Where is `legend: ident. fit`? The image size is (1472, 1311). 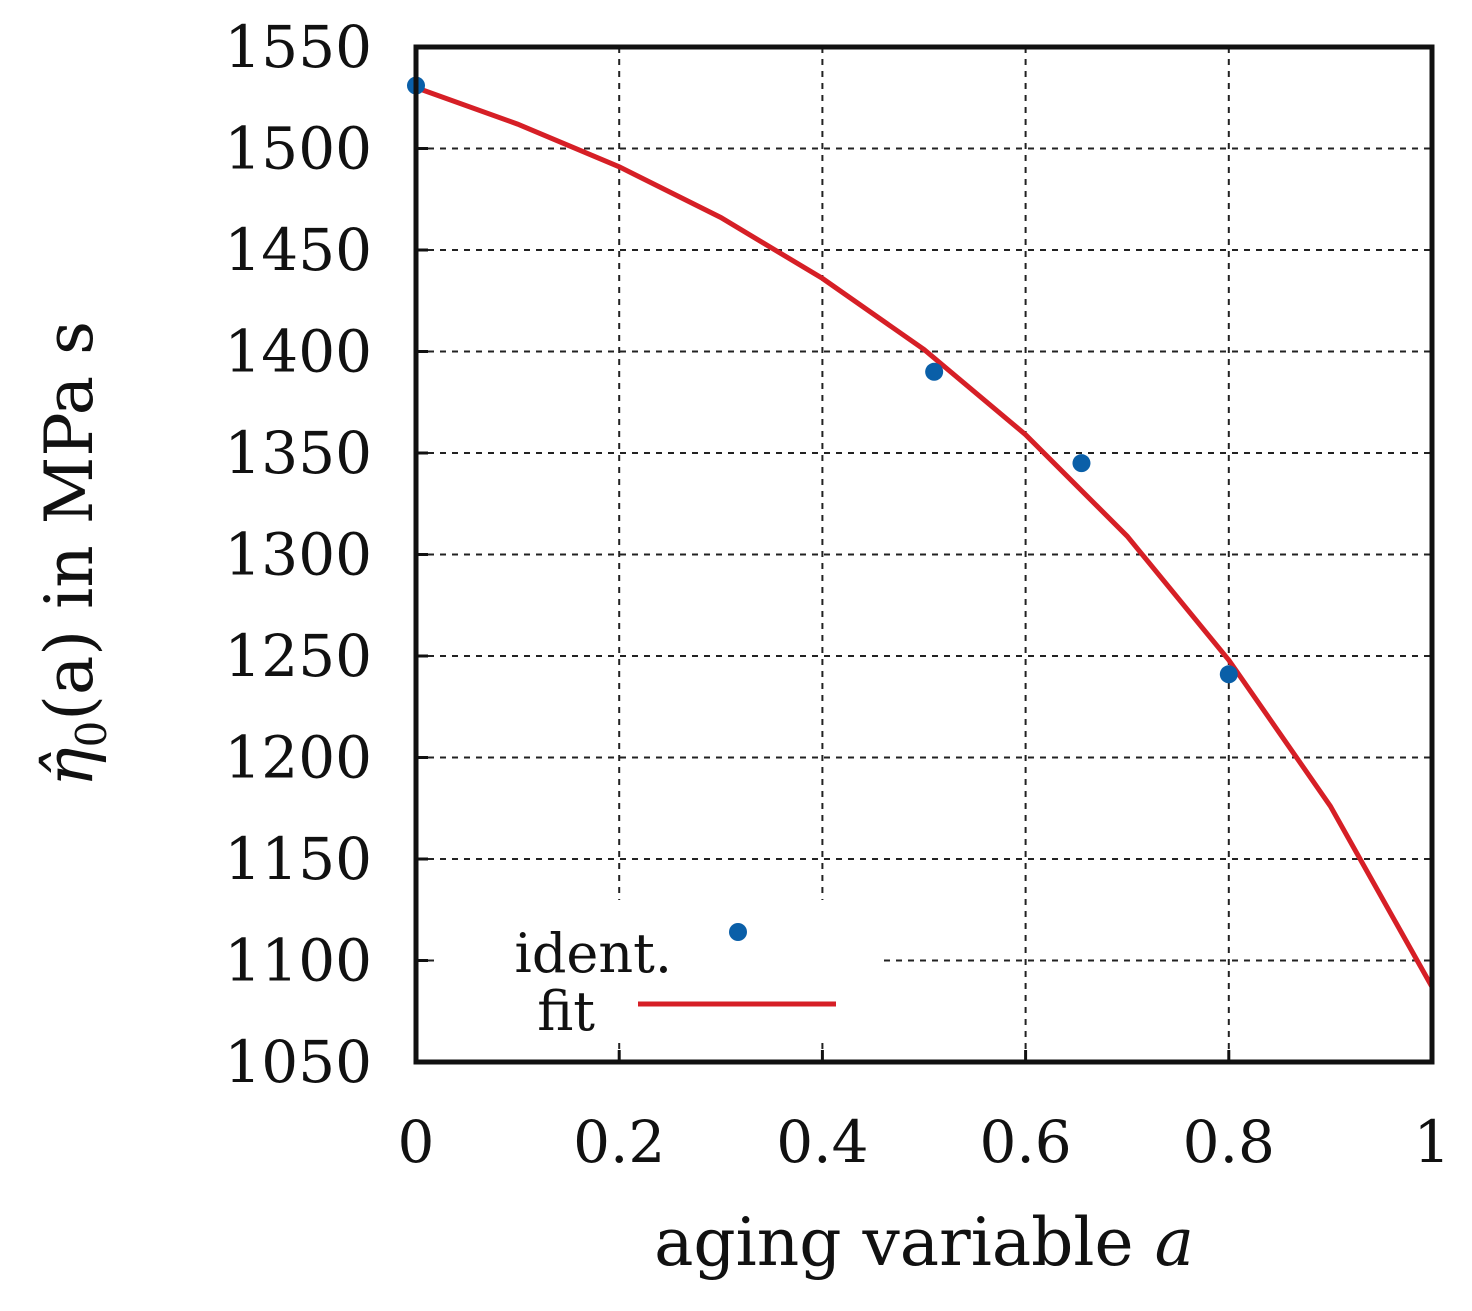
legend: ident. fit is located at coordinates (660, 971).